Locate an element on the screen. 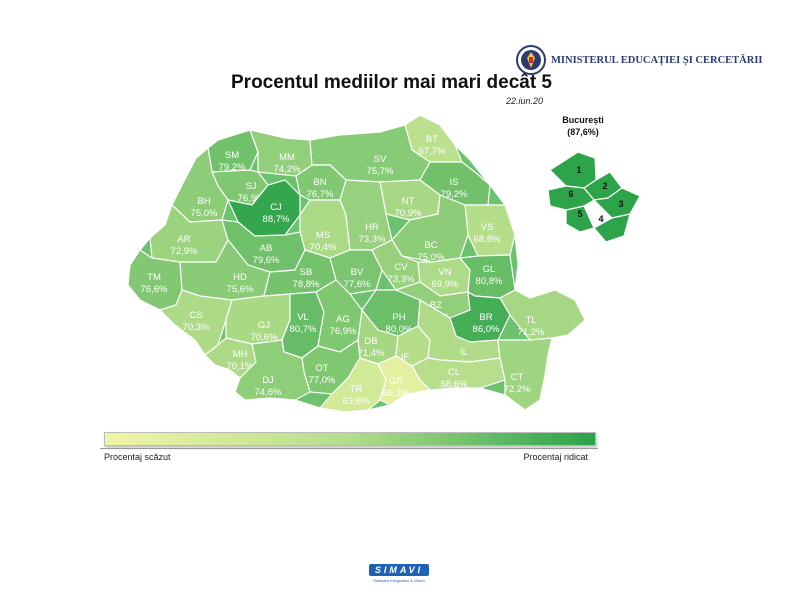 This screenshot has width=800, height=600. ministry-name: MINISTERUL EDUCAȚIEI ȘI CERCETĂRII is located at coordinates (657, 60).